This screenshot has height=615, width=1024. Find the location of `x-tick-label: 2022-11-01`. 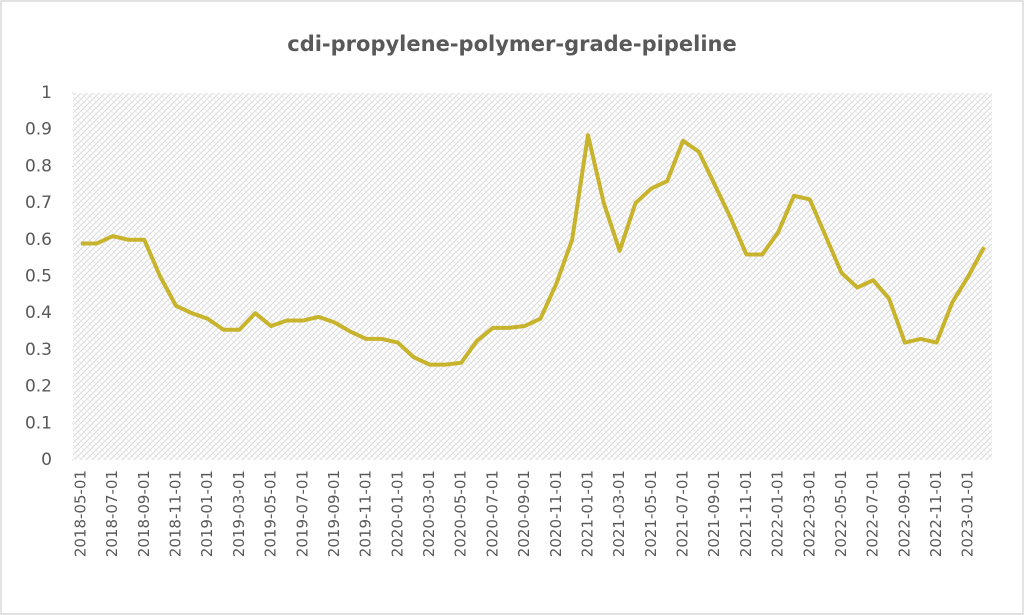

x-tick-label: 2022-11-01 is located at coordinates (936, 513).